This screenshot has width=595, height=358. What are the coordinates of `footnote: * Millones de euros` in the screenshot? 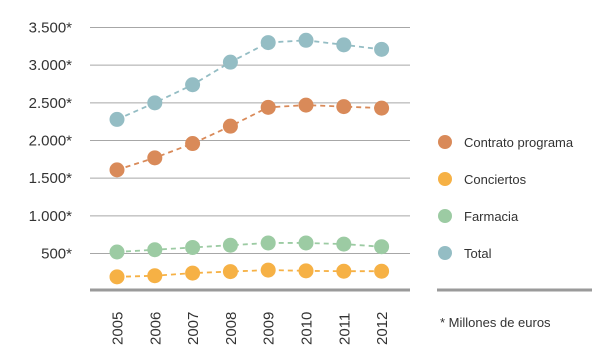 It's located at (495, 322).